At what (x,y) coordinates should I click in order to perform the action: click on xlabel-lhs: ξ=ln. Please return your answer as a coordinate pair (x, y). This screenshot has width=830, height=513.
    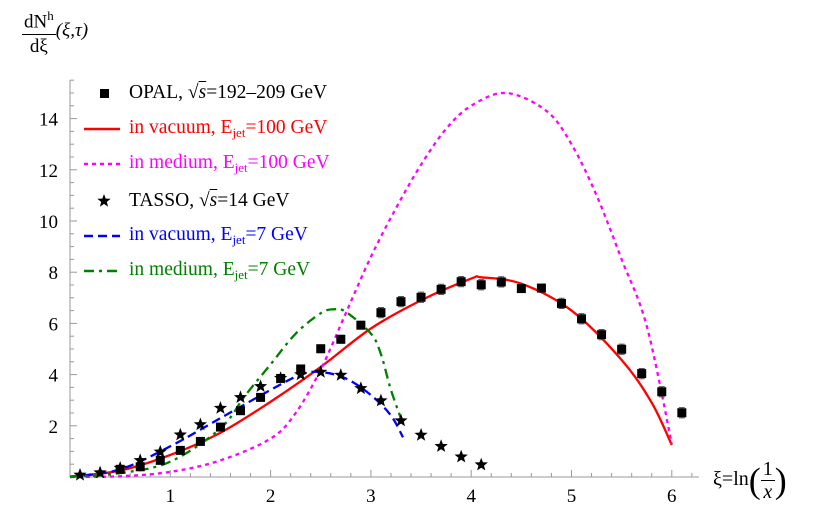
    Looking at the image, I should click on (731, 479).